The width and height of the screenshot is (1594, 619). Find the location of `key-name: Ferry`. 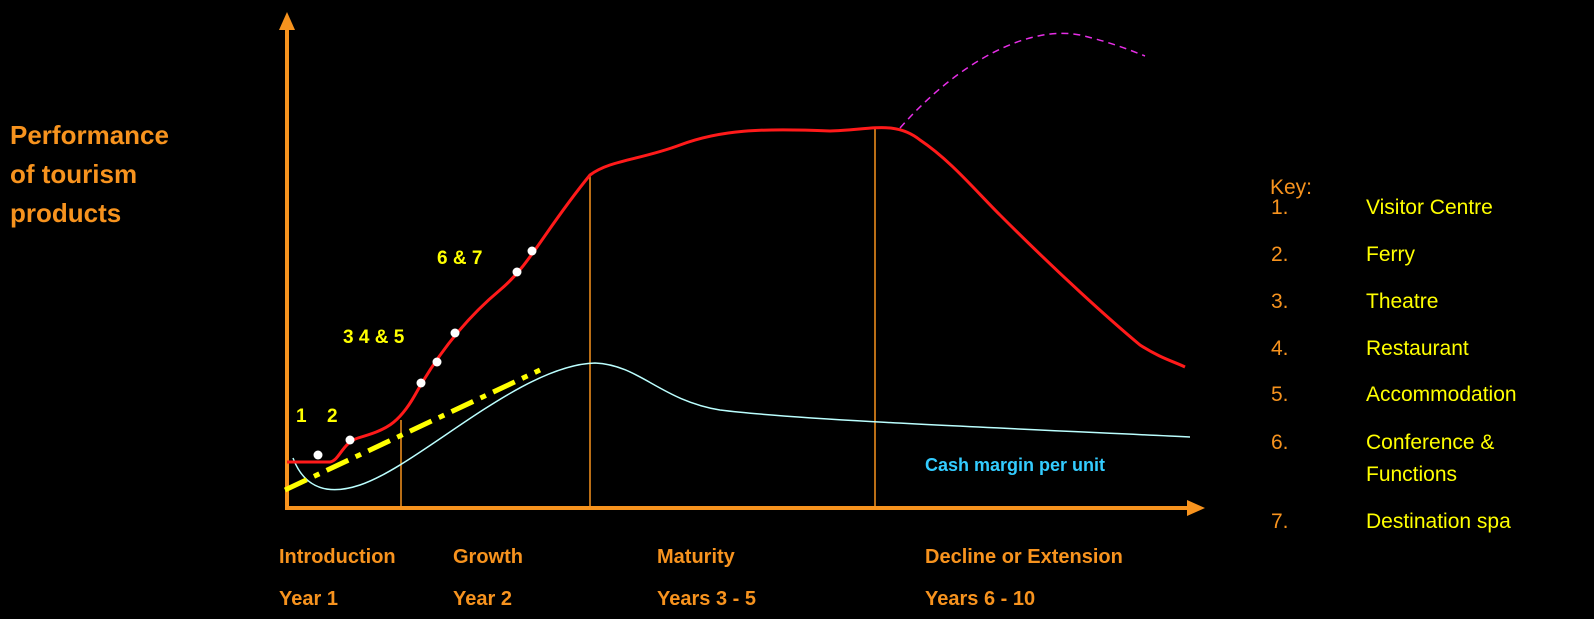

key-name: Ferry is located at coordinates (1390, 254).